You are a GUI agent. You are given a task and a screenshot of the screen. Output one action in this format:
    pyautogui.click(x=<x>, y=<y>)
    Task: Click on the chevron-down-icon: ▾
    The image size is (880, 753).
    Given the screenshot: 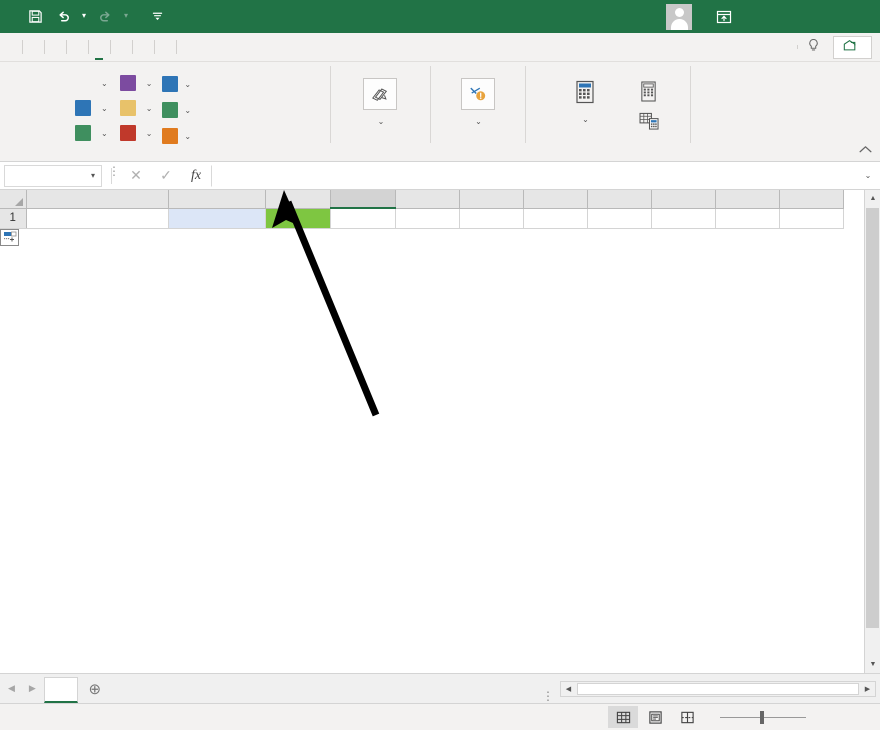 What is the action you would take?
    pyautogui.click(x=92, y=175)
    